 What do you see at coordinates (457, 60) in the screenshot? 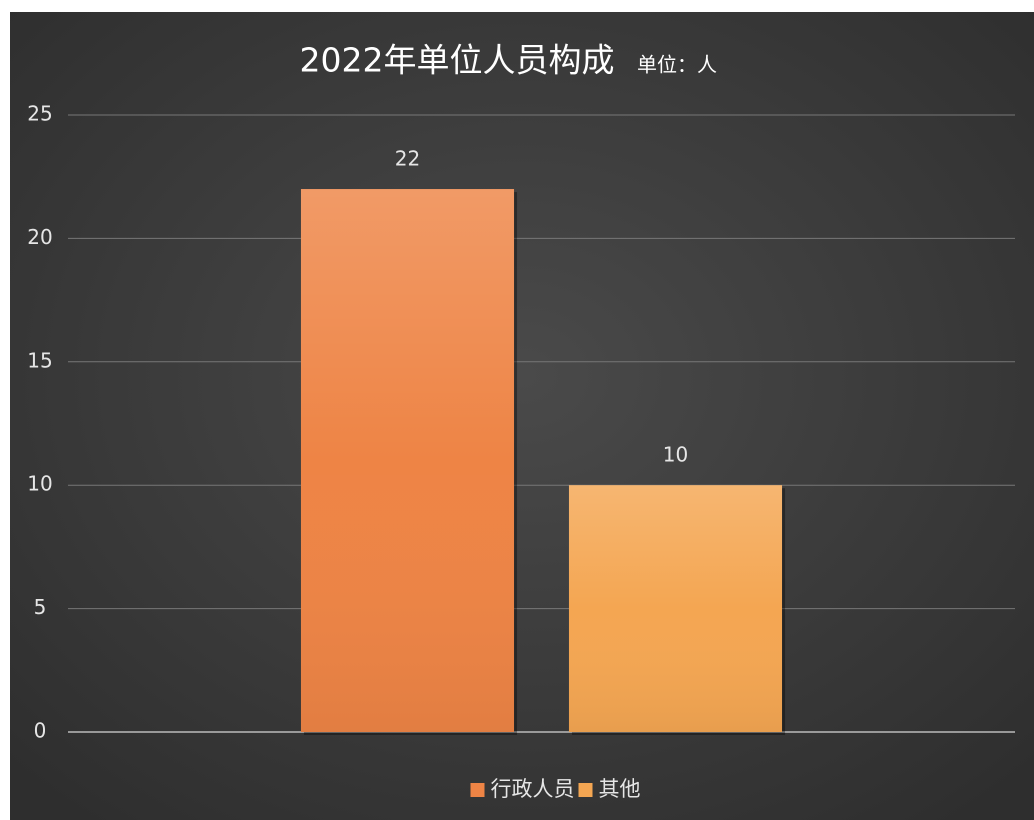
I see `chart-title: 2022年单位人员构成` at bounding box center [457, 60].